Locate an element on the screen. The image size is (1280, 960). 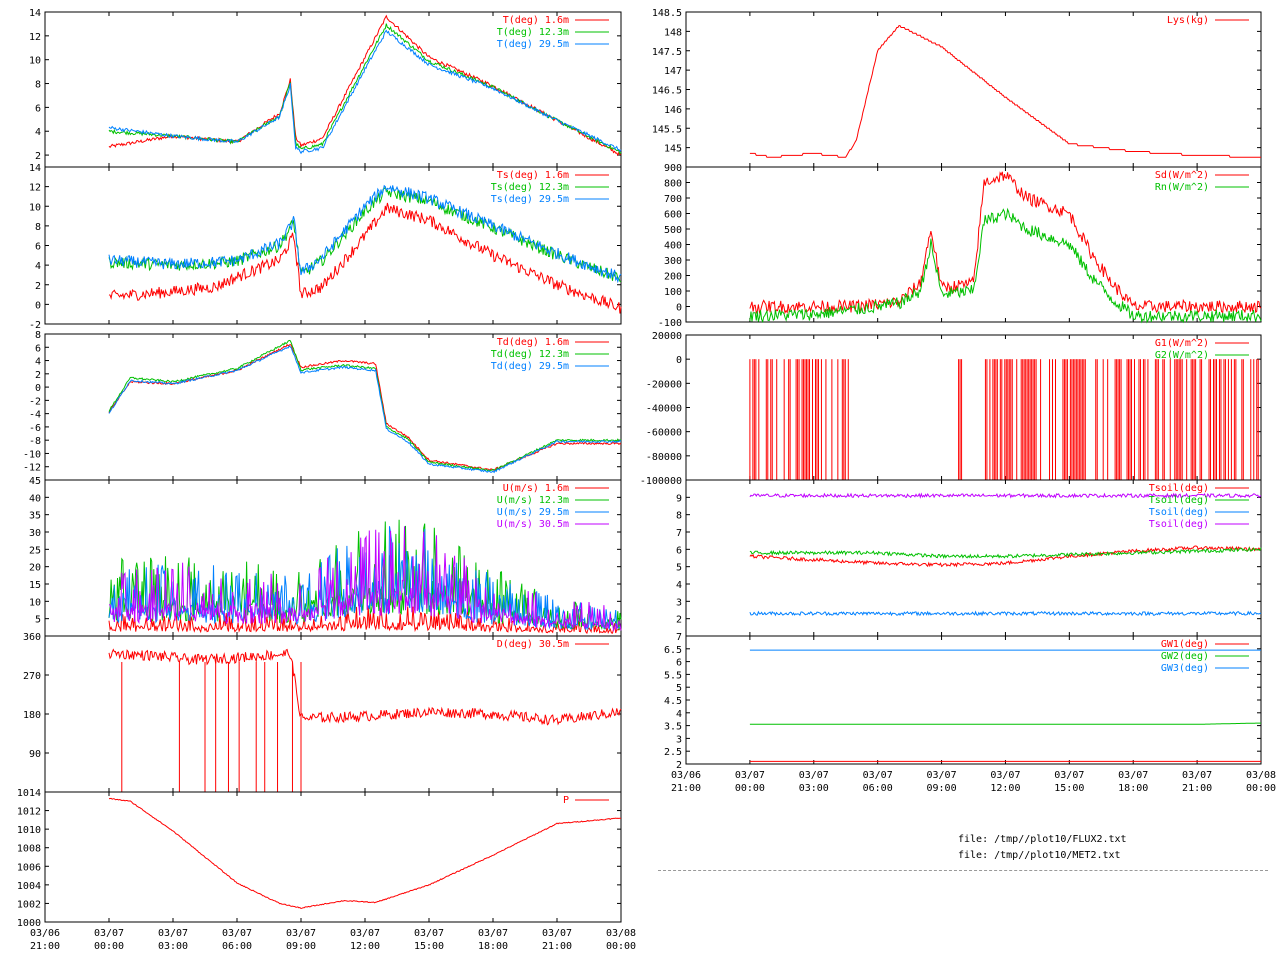
legend-label: Ts(deg) 1.6m is located at coordinates (533, 175).